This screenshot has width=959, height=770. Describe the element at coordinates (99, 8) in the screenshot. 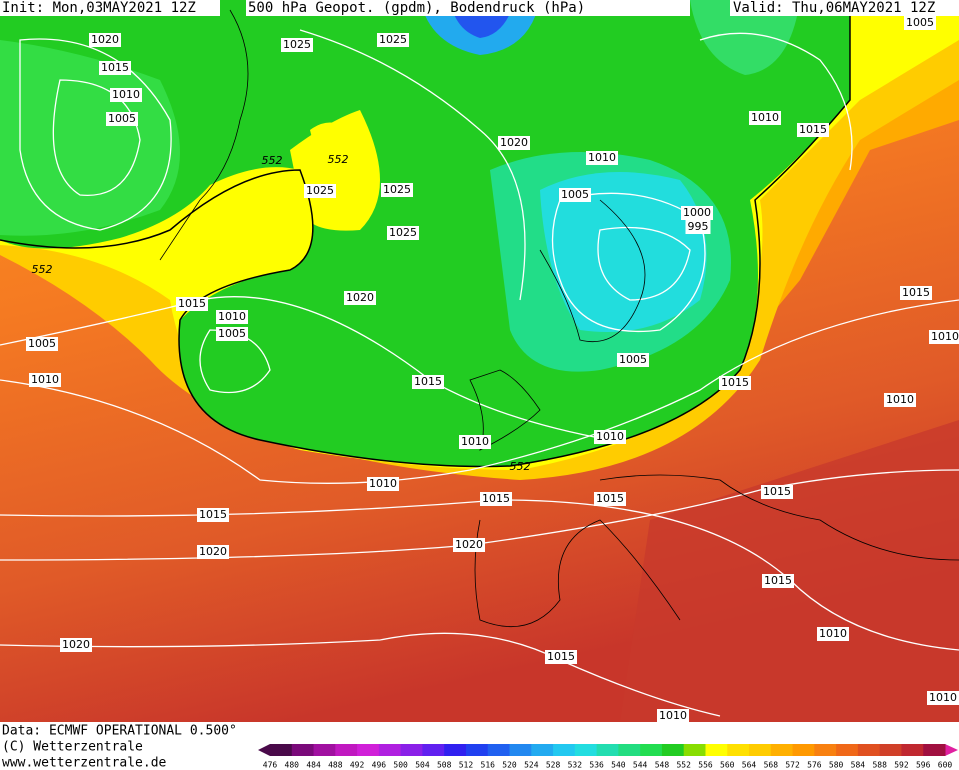

I see `init-time: Init: Mon,03MAY2021 12Z` at that location.